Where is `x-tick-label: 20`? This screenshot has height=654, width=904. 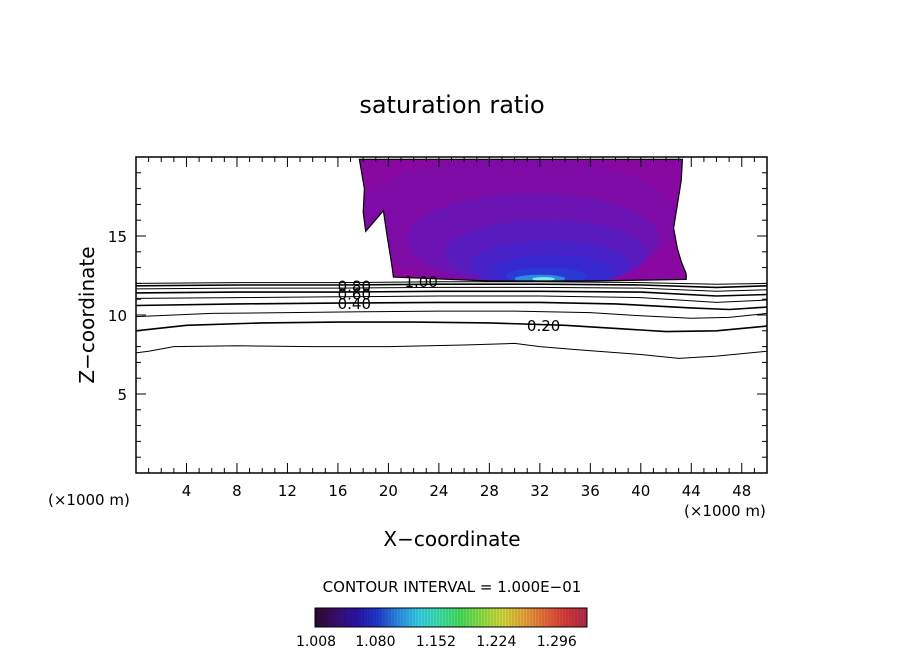 x-tick-label: 20 is located at coordinates (388, 491).